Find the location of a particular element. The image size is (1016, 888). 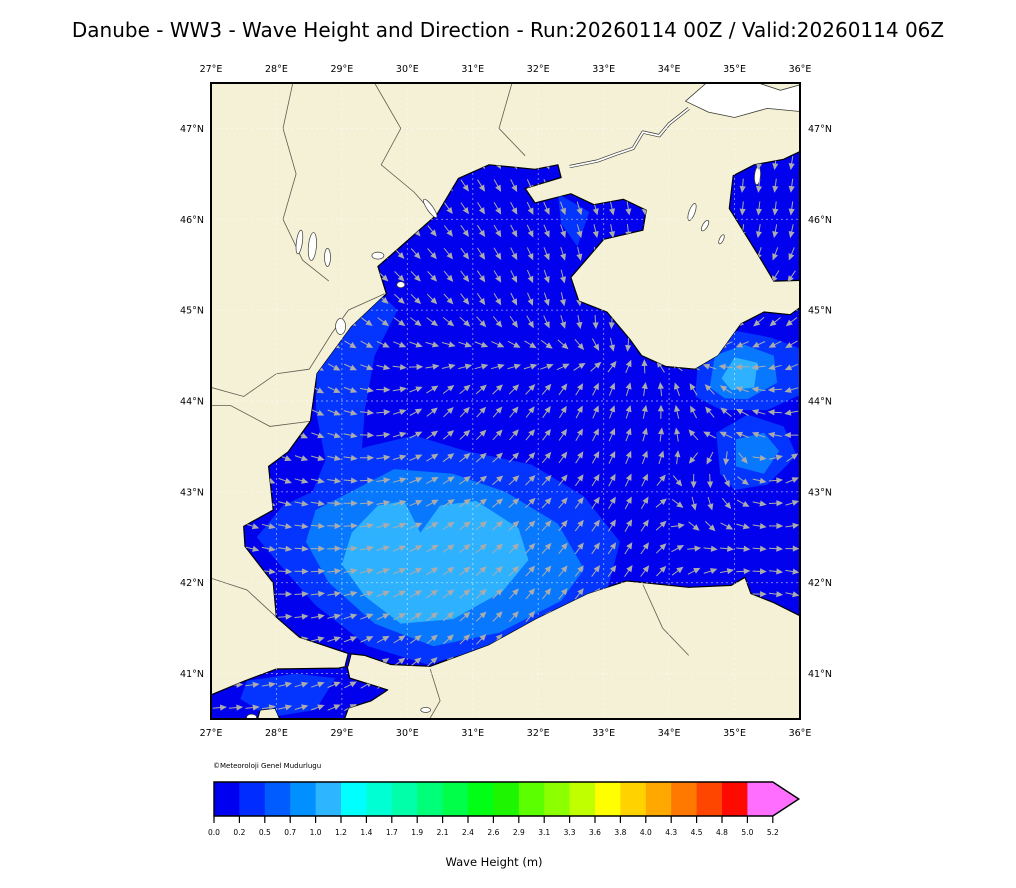

lon-tick-label-bottom: 33°E is located at coordinates (603, 733).